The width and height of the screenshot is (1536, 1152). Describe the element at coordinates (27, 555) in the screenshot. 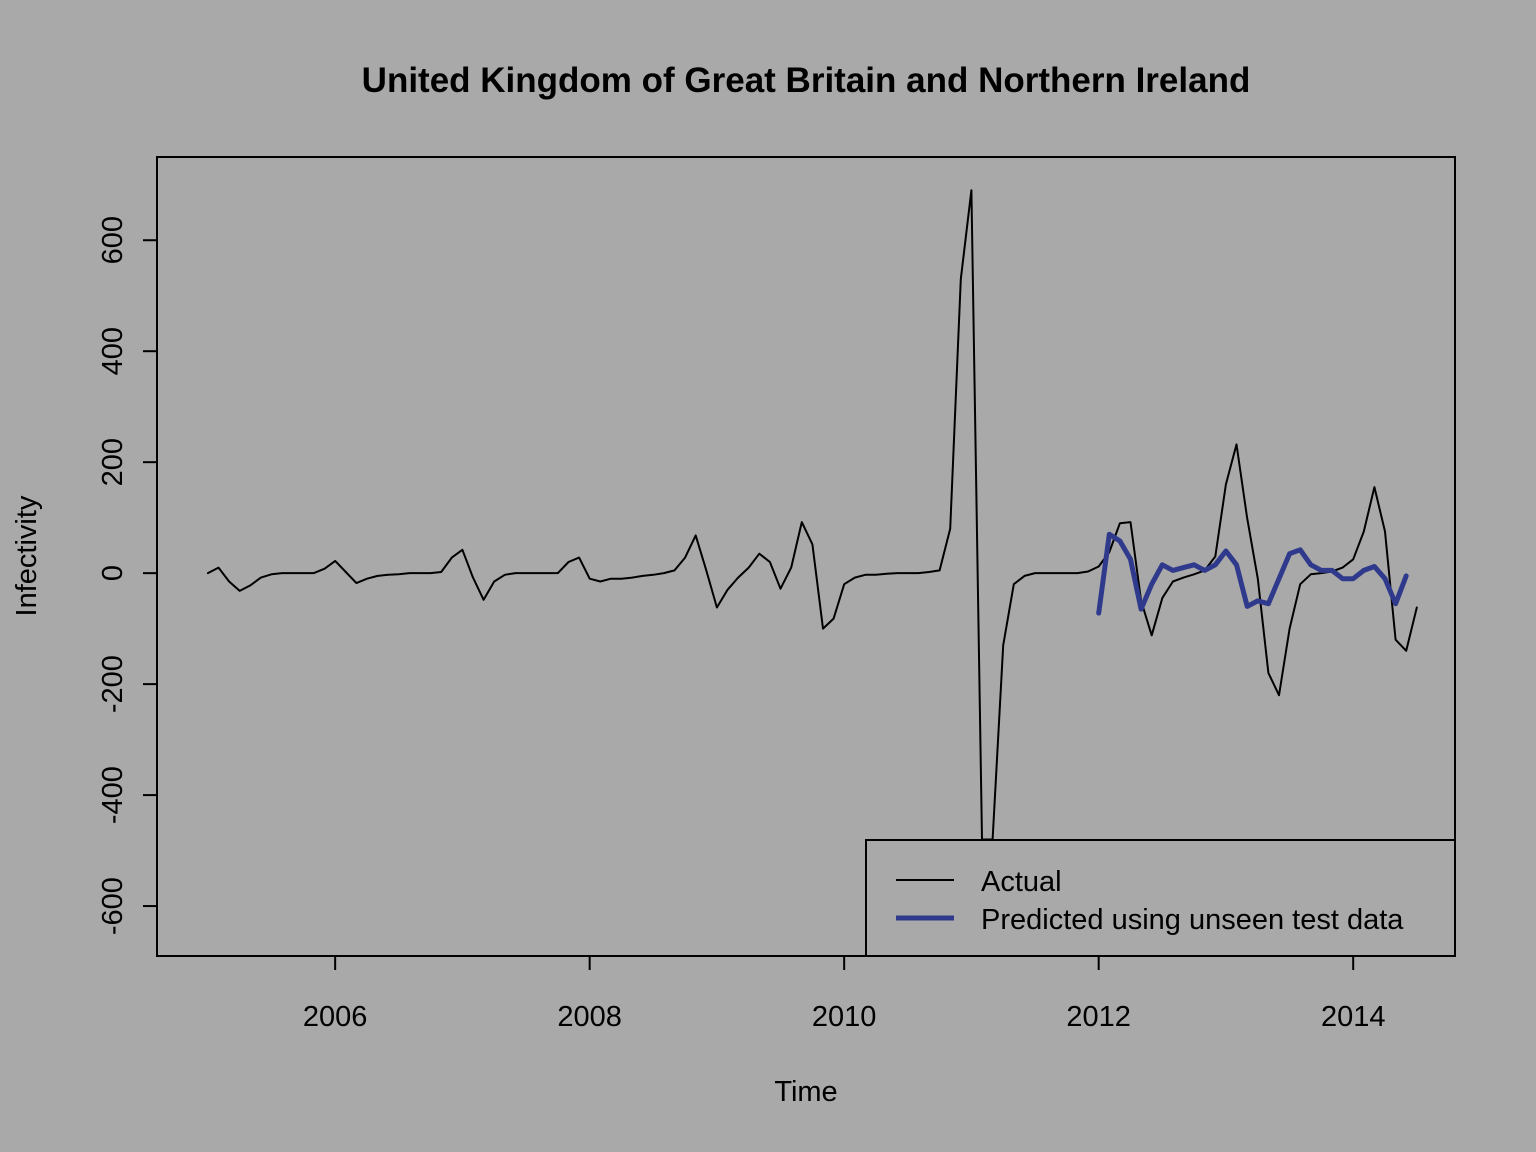

I see `y-axis-label: Infectivity` at that location.